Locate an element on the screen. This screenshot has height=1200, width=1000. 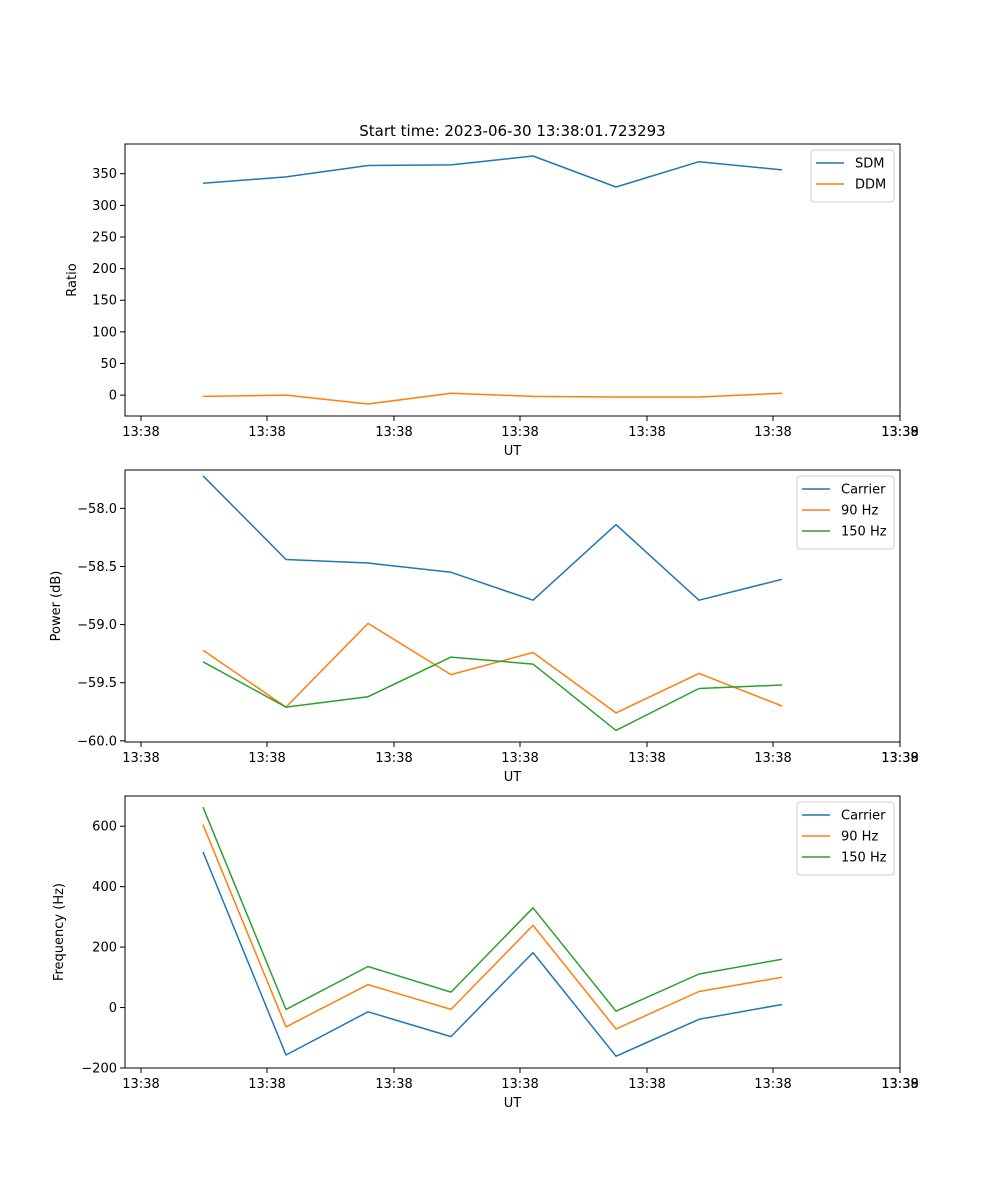
y-axis-label: Ratio is located at coordinates (72, 279).